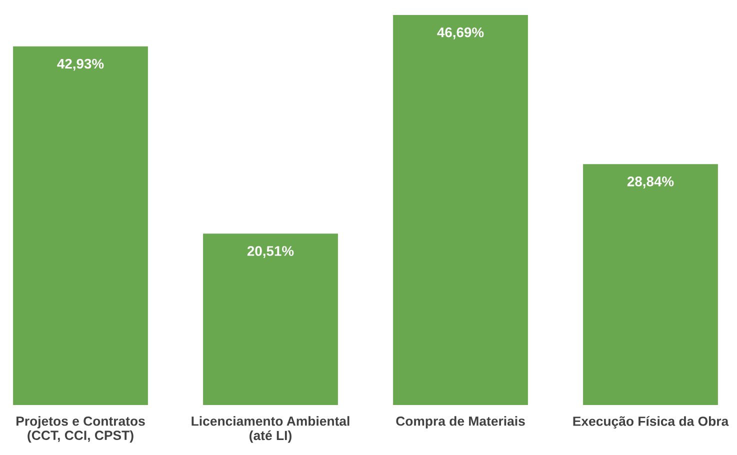 Image resolution: width=737 pixels, height=455 pixels. Describe the element at coordinates (80, 429) in the screenshot. I see `x-tick-label: Projetos e Contratos (CCT, CCI, CPST)` at that location.